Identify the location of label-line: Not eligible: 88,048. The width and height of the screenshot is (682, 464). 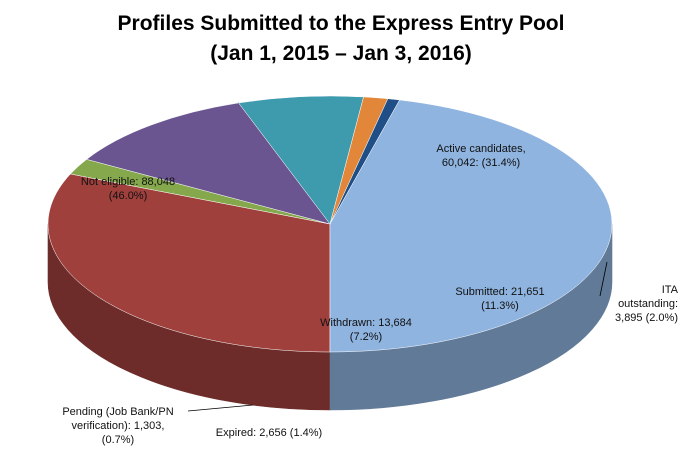
(128, 182).